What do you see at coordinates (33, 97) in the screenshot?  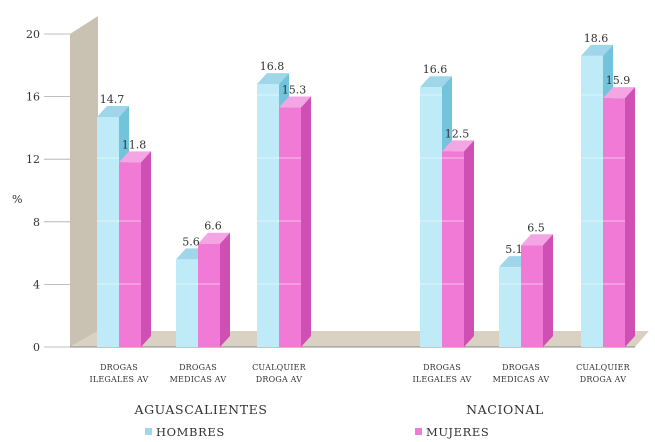 I see `y-tick-label: 16` at bounding box center [33, 97].